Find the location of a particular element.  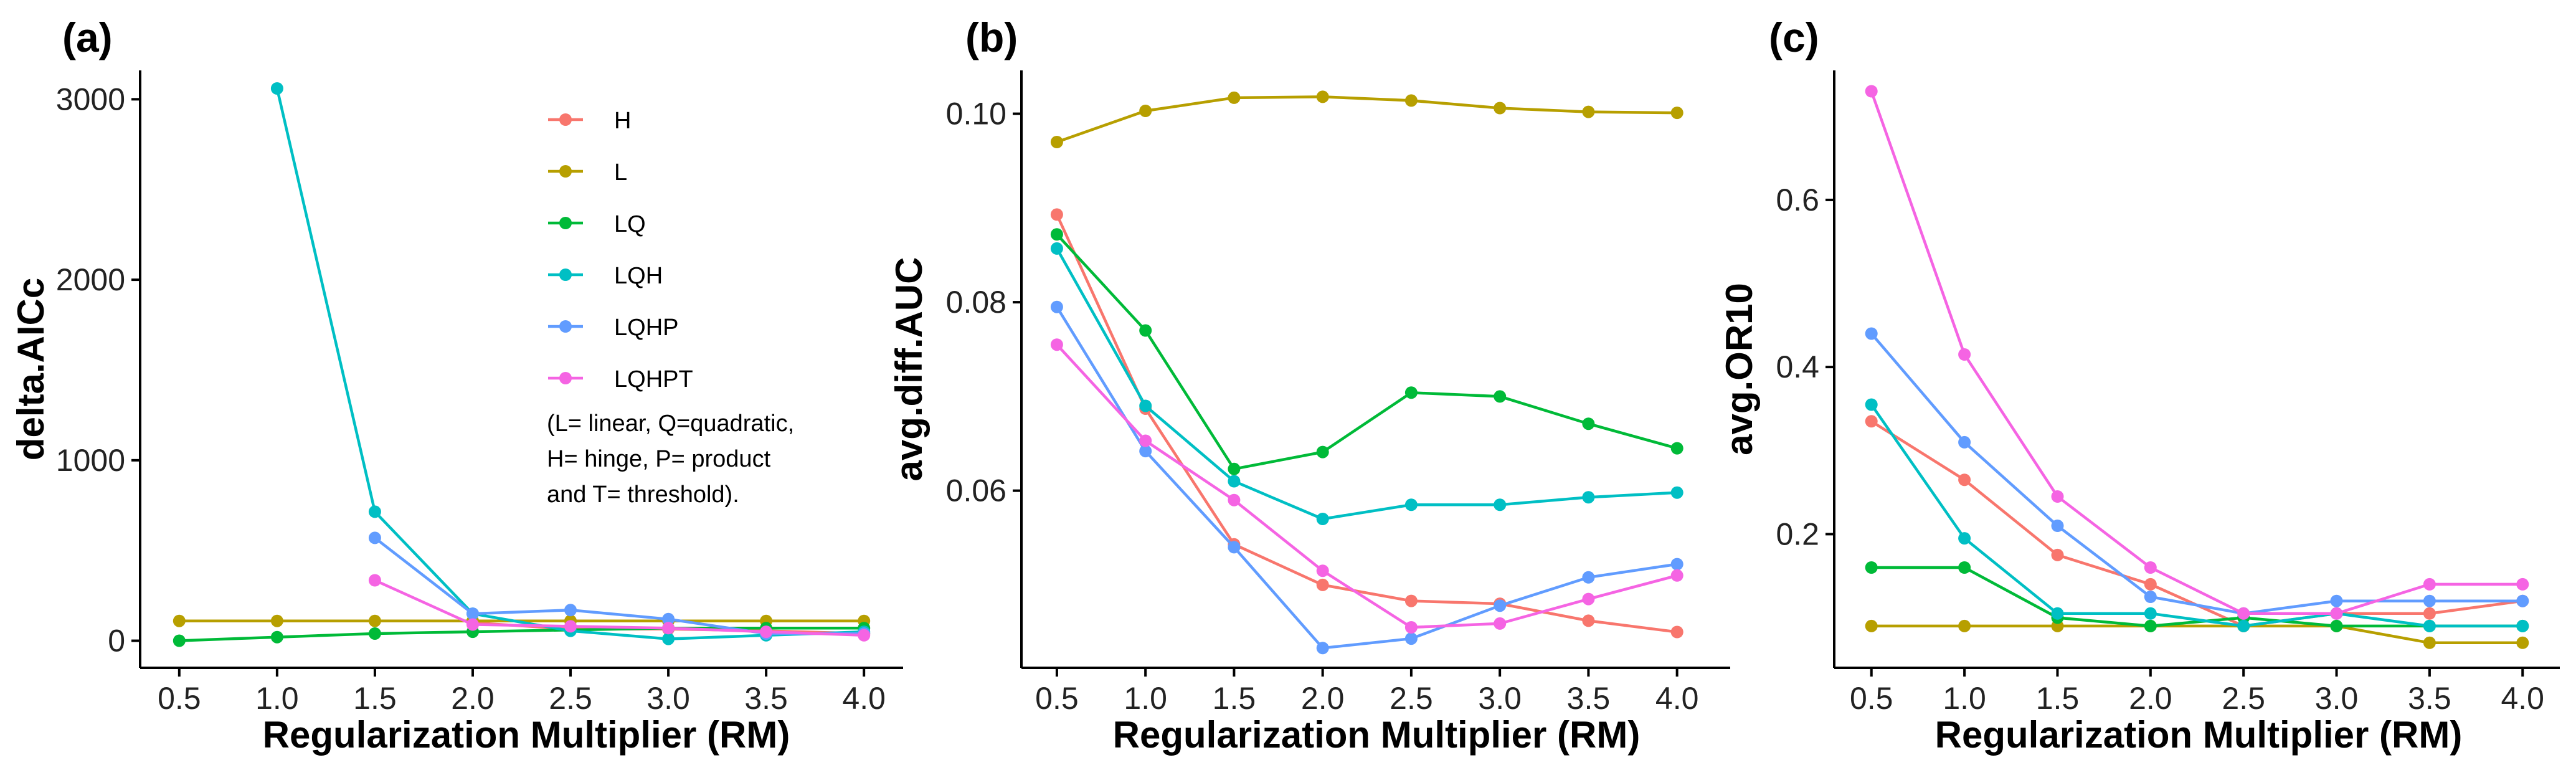

panel-letter: (c) is located at coordinates (1794, 37).